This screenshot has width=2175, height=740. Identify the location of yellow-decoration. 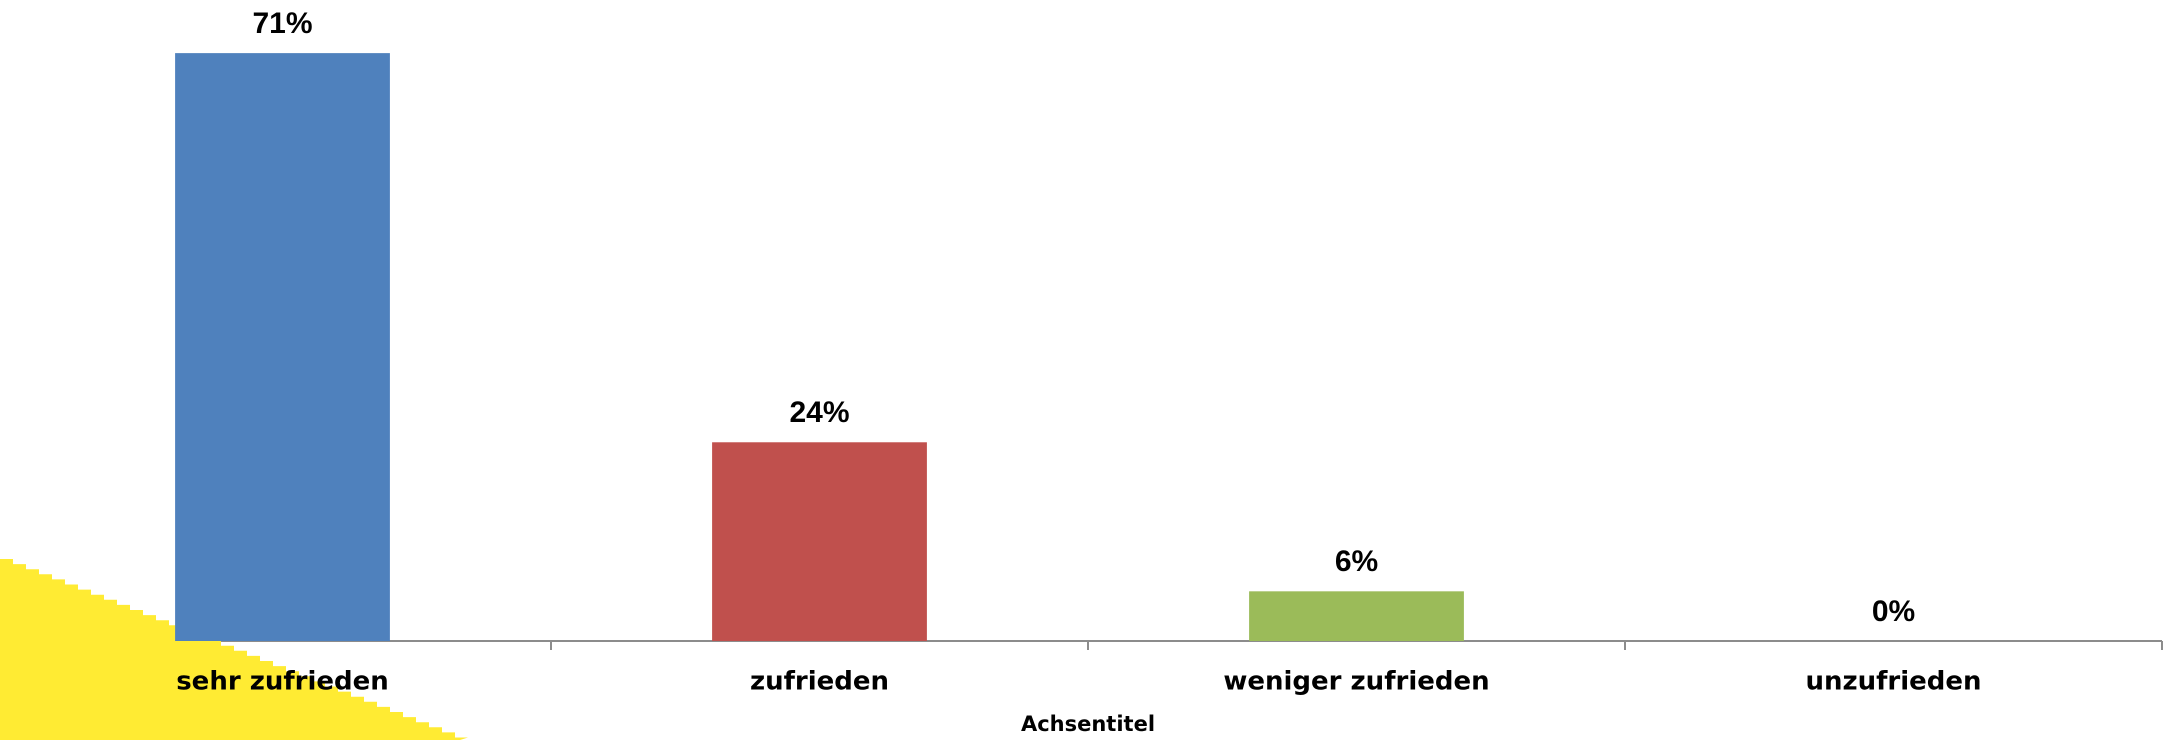
(234, 649).